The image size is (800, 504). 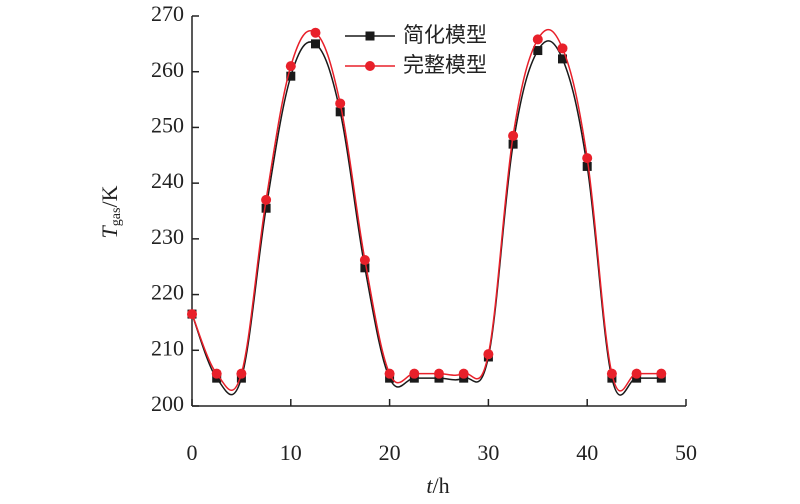 What do you see at coordinates (441, 485) in the screenshot?
I see `x-label-unit: /h` at bounding box center [441, 485].